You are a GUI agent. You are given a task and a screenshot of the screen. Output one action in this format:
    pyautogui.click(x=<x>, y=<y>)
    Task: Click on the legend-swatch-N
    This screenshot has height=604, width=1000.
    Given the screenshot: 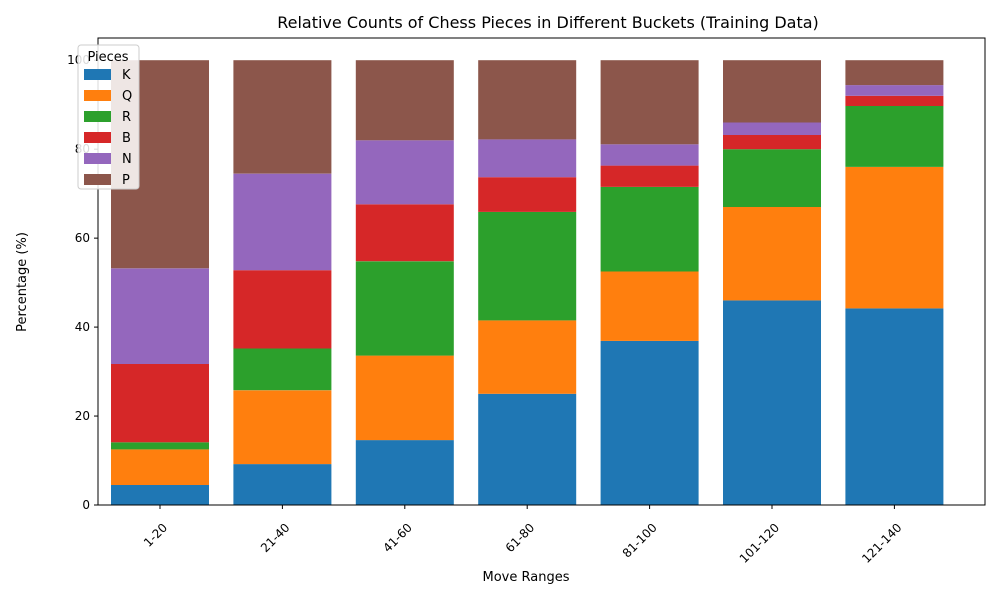 What is the action you would take?
    pyautogui.click(x=97, y=158)
    